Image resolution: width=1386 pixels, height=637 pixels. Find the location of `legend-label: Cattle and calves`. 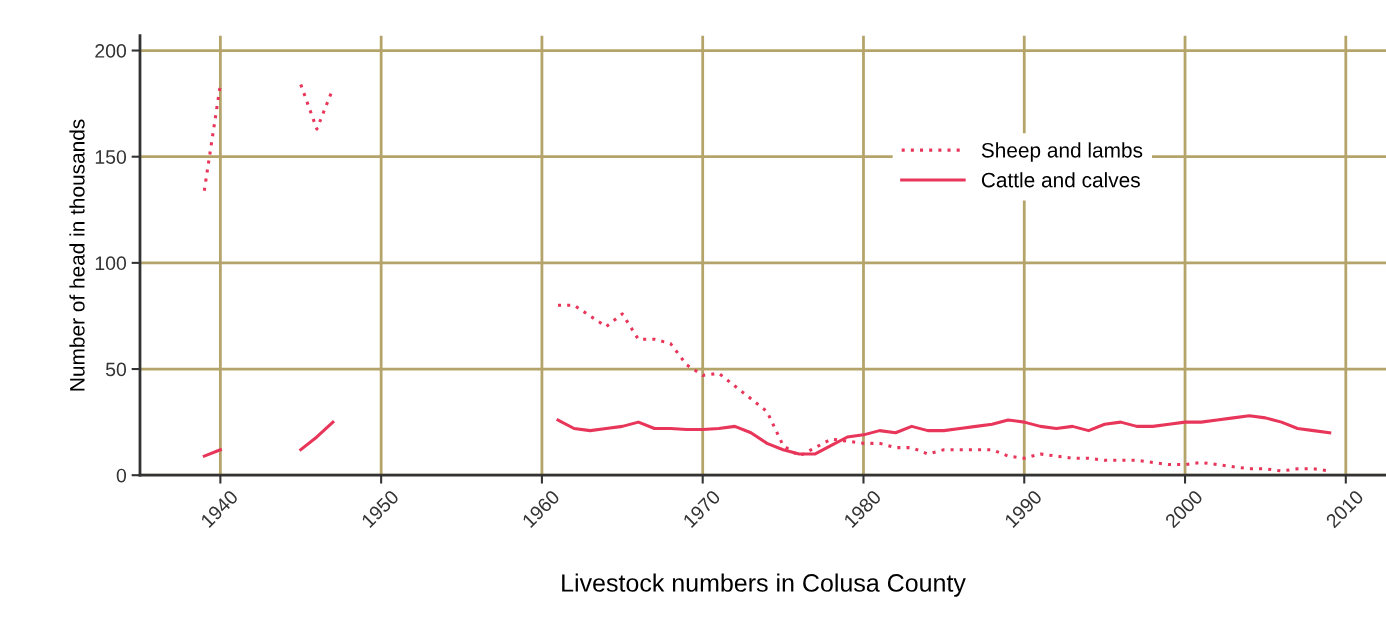

legend-label: Cattle and calves is located at coordinates (1060, 180).